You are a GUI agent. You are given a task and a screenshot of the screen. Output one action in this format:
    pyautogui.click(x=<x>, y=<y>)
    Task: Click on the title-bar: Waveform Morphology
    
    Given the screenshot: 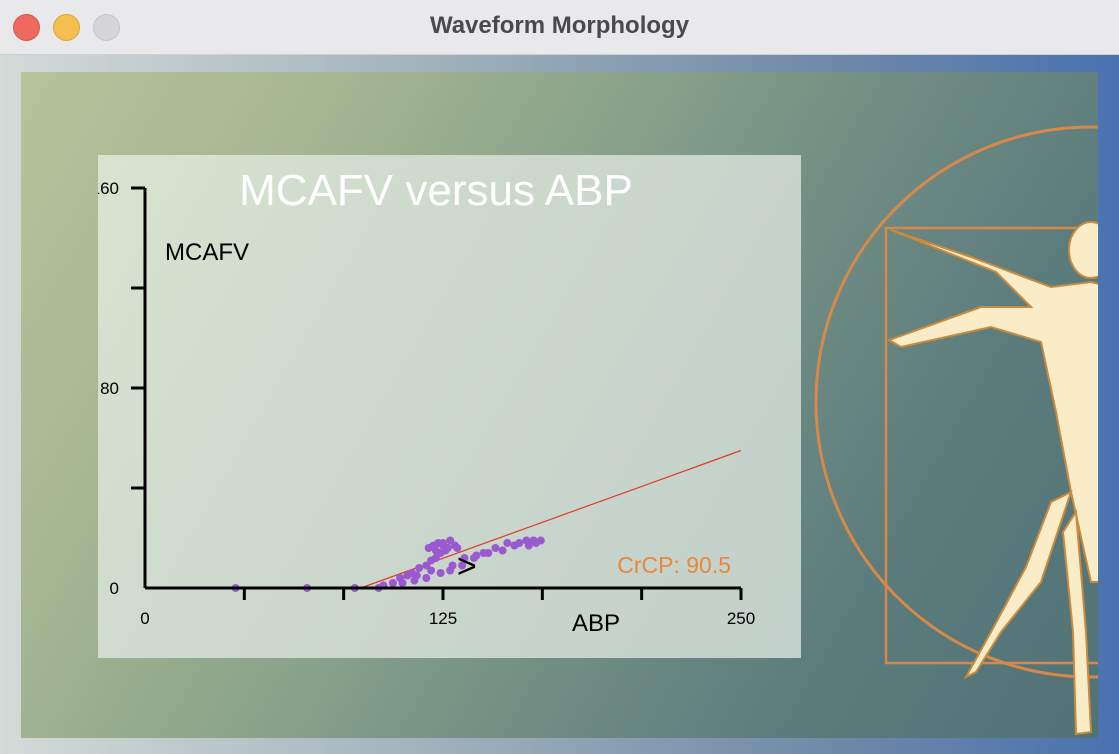 What is the action you would take?
    pyautogui.click(x=559, y=27)
    